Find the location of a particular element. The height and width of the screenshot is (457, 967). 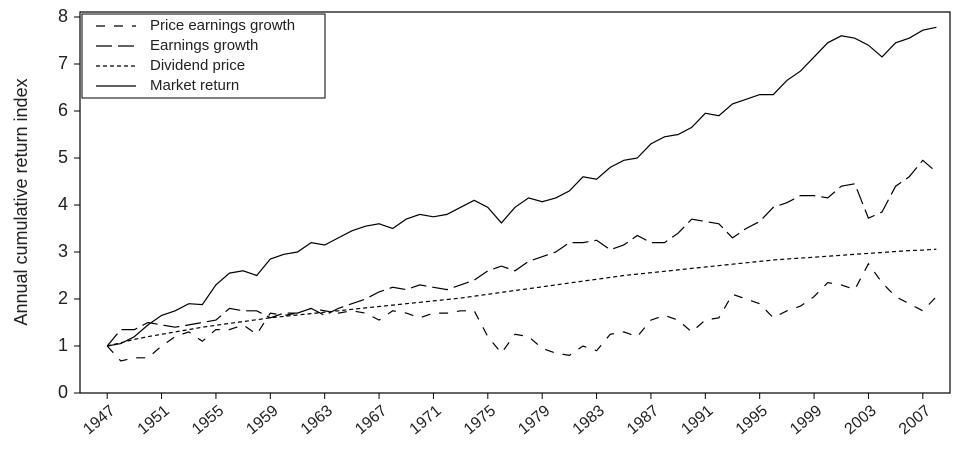

y-tick-label: 1 is located at coordinates (63, 345).